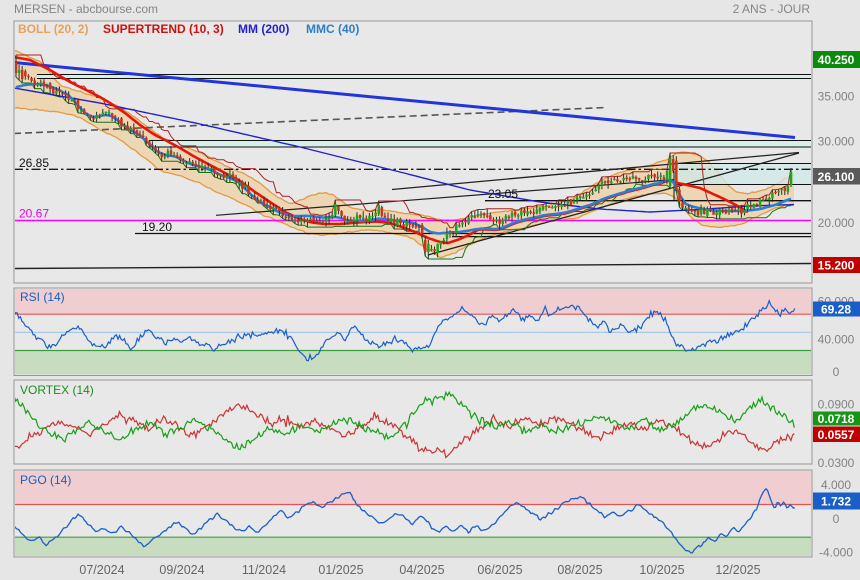 The width and height of the screenshot is (860, 580). Describe the element at coordinates (836, 60) in the screenshot. I see `svg-text: 40.250` at that location.